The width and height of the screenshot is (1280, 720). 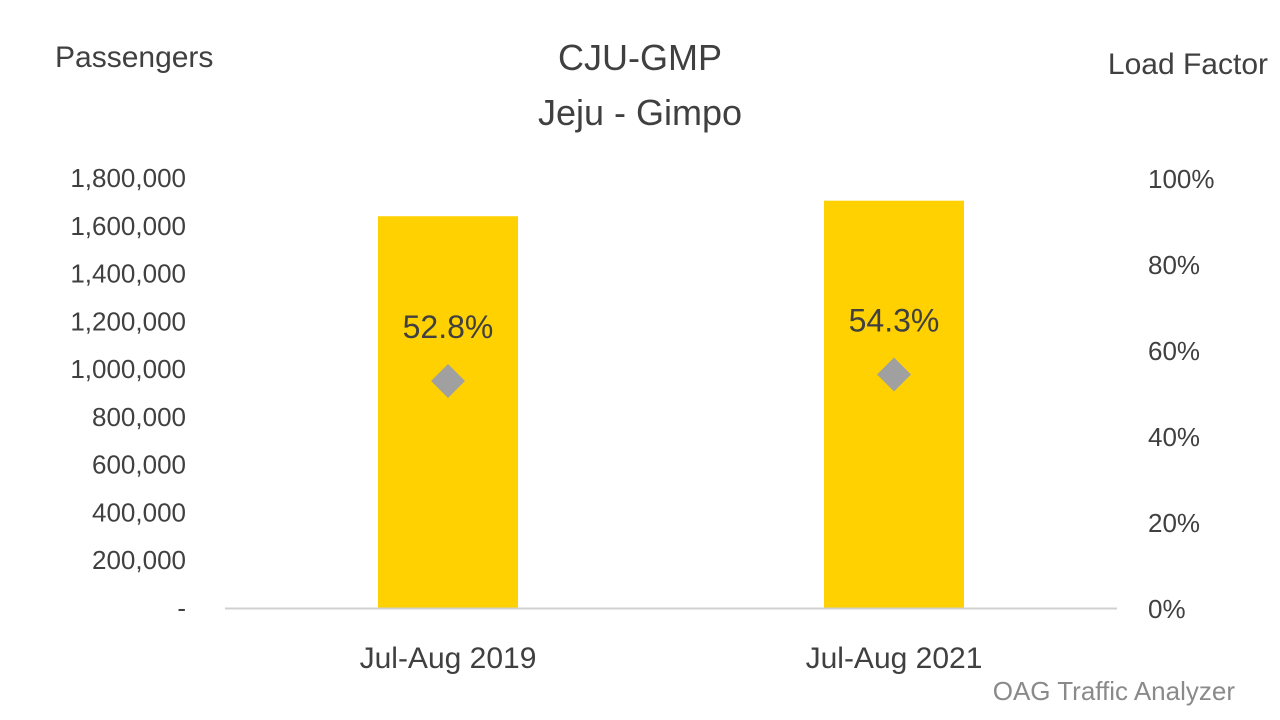 What do you see at coordinates (128, 226) in the screenshot?
I see `y-tick-label: 1,600,000` at bounding box center [128, 226].